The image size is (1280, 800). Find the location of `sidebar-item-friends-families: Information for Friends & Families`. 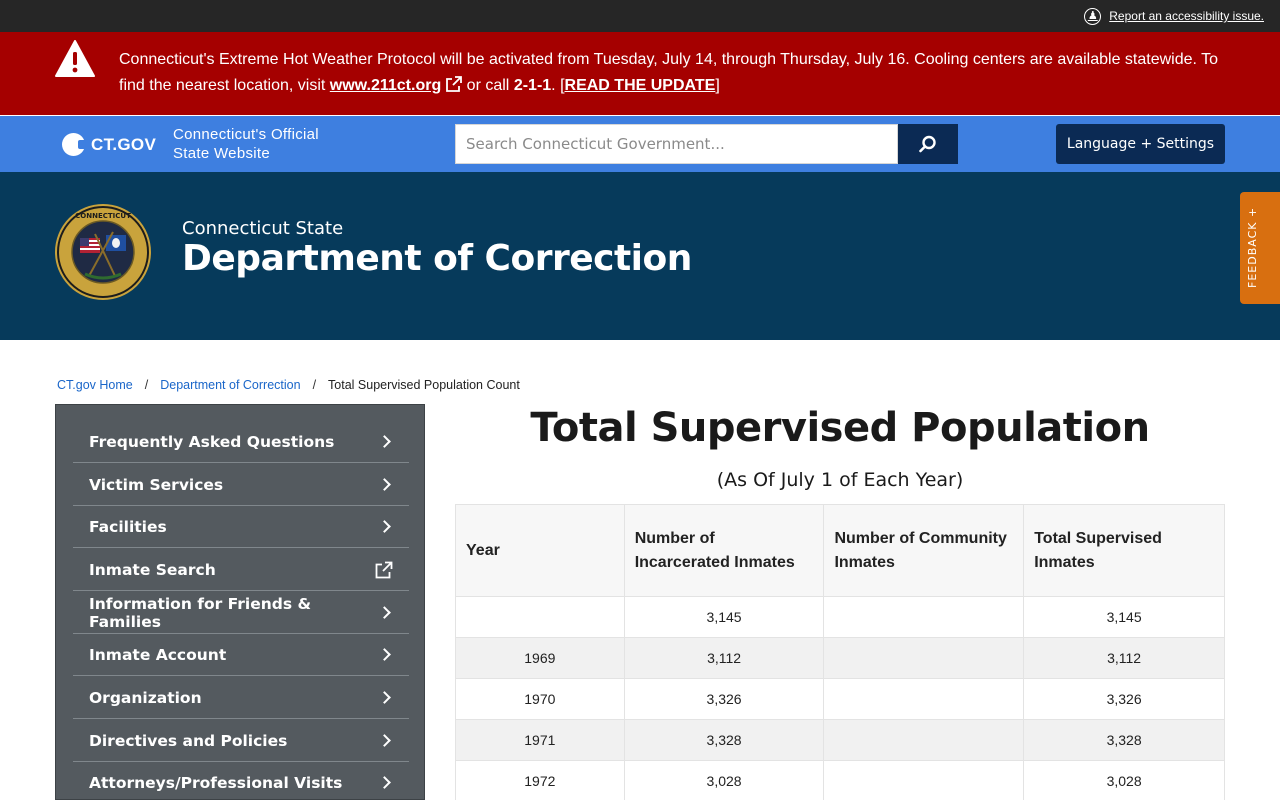

sidebar-item-friends-families: Information for Friends & Families is located at coordinates (241, 613).